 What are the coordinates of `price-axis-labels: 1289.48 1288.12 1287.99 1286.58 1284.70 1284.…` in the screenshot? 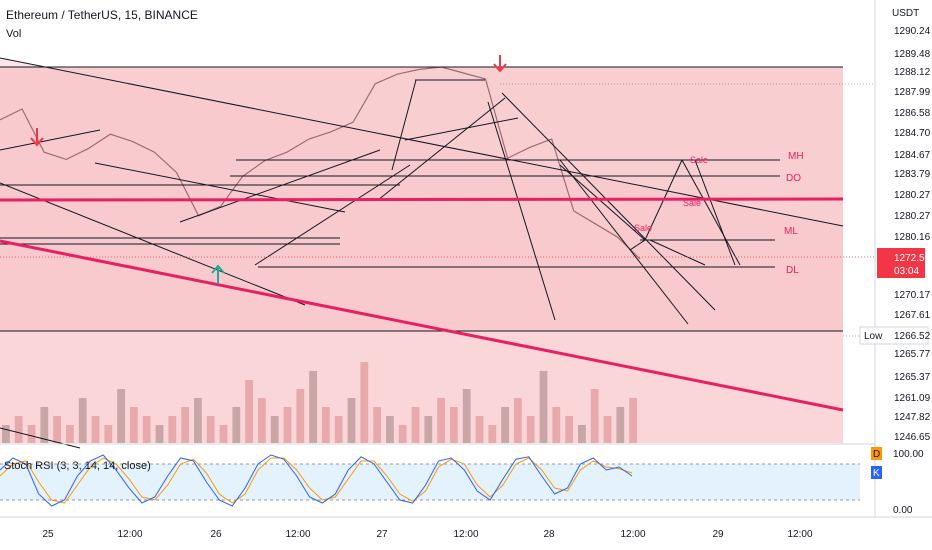 It's located at (912, 246).